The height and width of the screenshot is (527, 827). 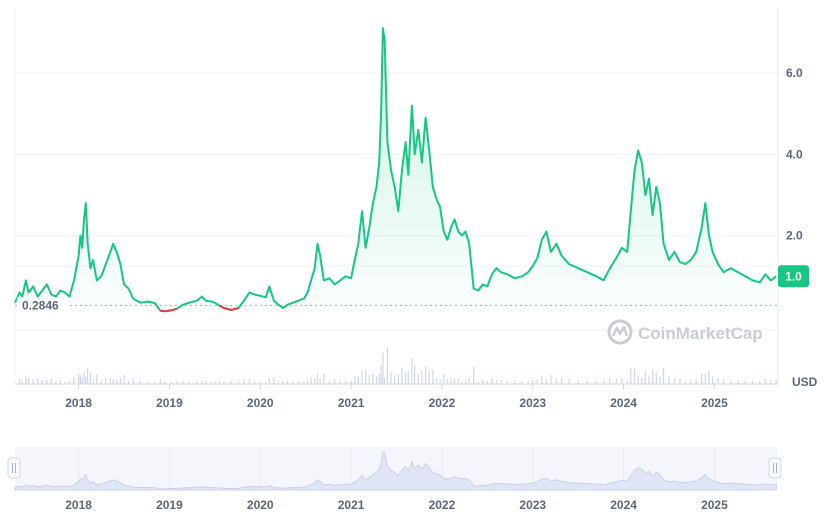 I want to click on navigator-right-handle-body, so click(x=775, y=468).